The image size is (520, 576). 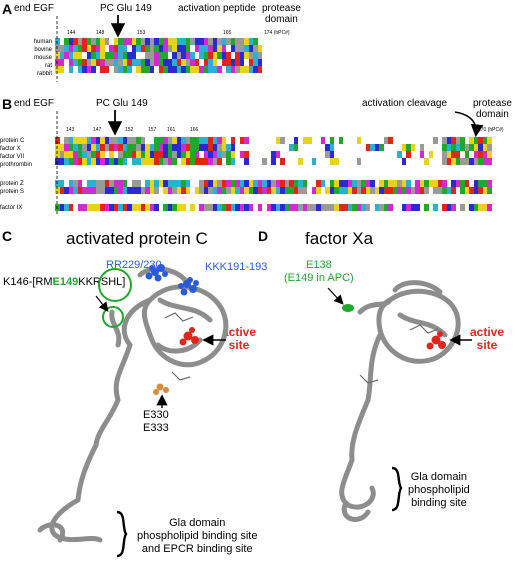 I want to click on protein-label: factor X, so click(x=10, y=149).